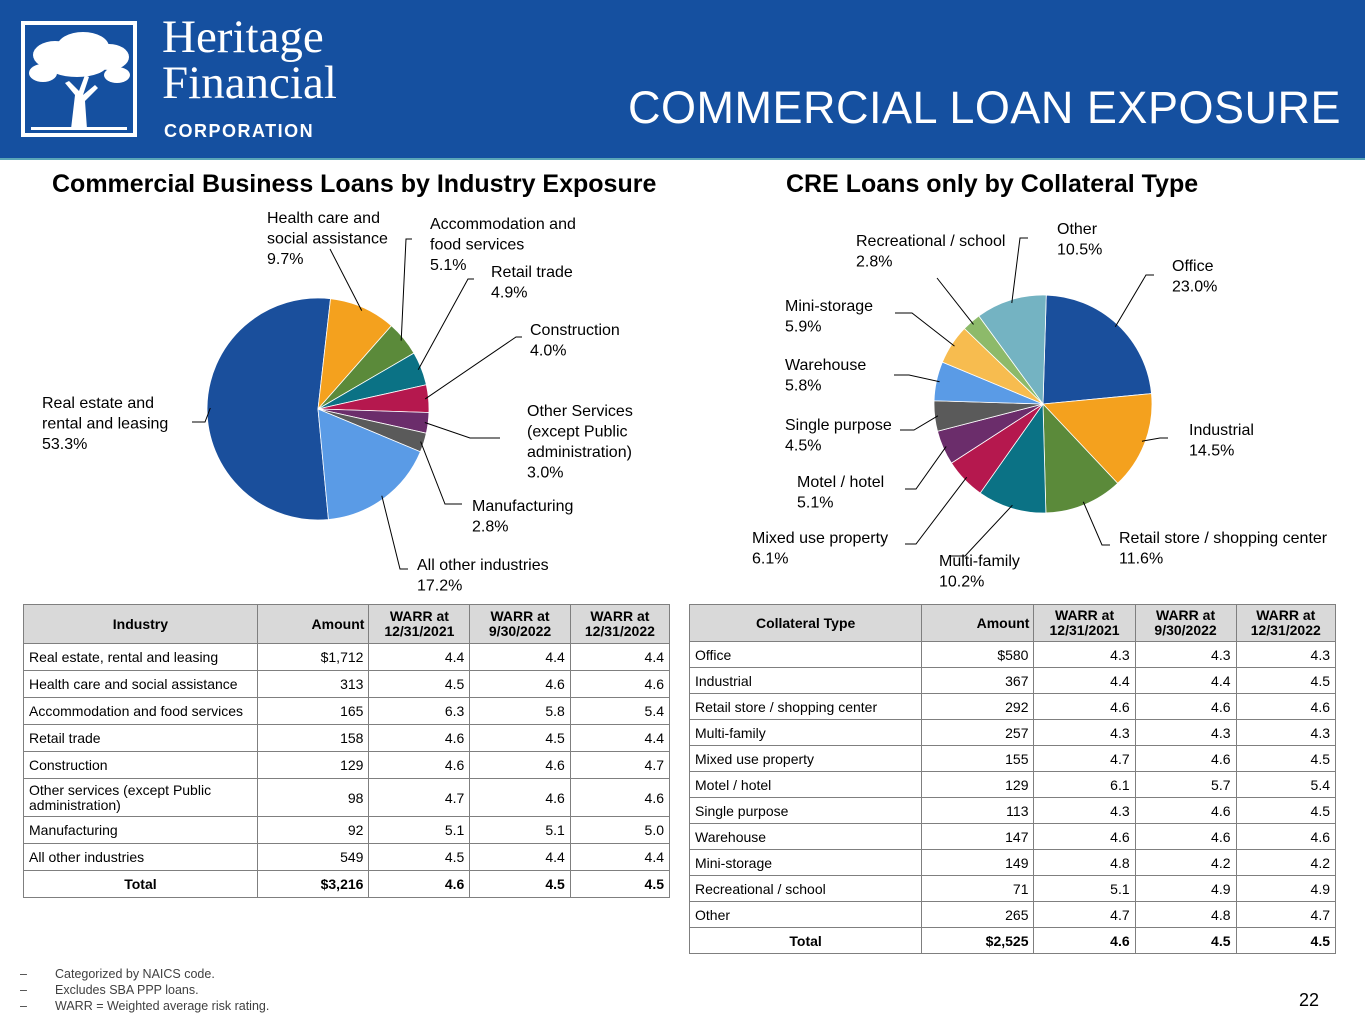 The image size is (1365, 1024). What do you see at coordinates (1097, 438) in the screenshot?
I see `pie-slice-industrial` at bounding box center [1097, 438].